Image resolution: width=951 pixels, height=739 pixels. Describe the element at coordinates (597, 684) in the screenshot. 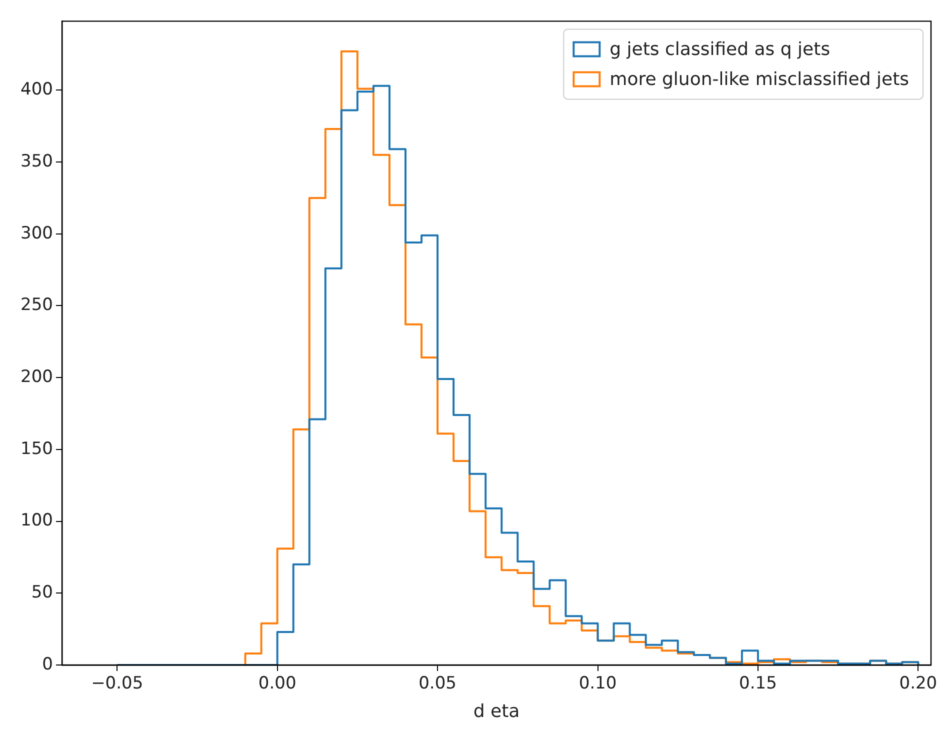

I see `x-tick-label: 0.10` at that location.